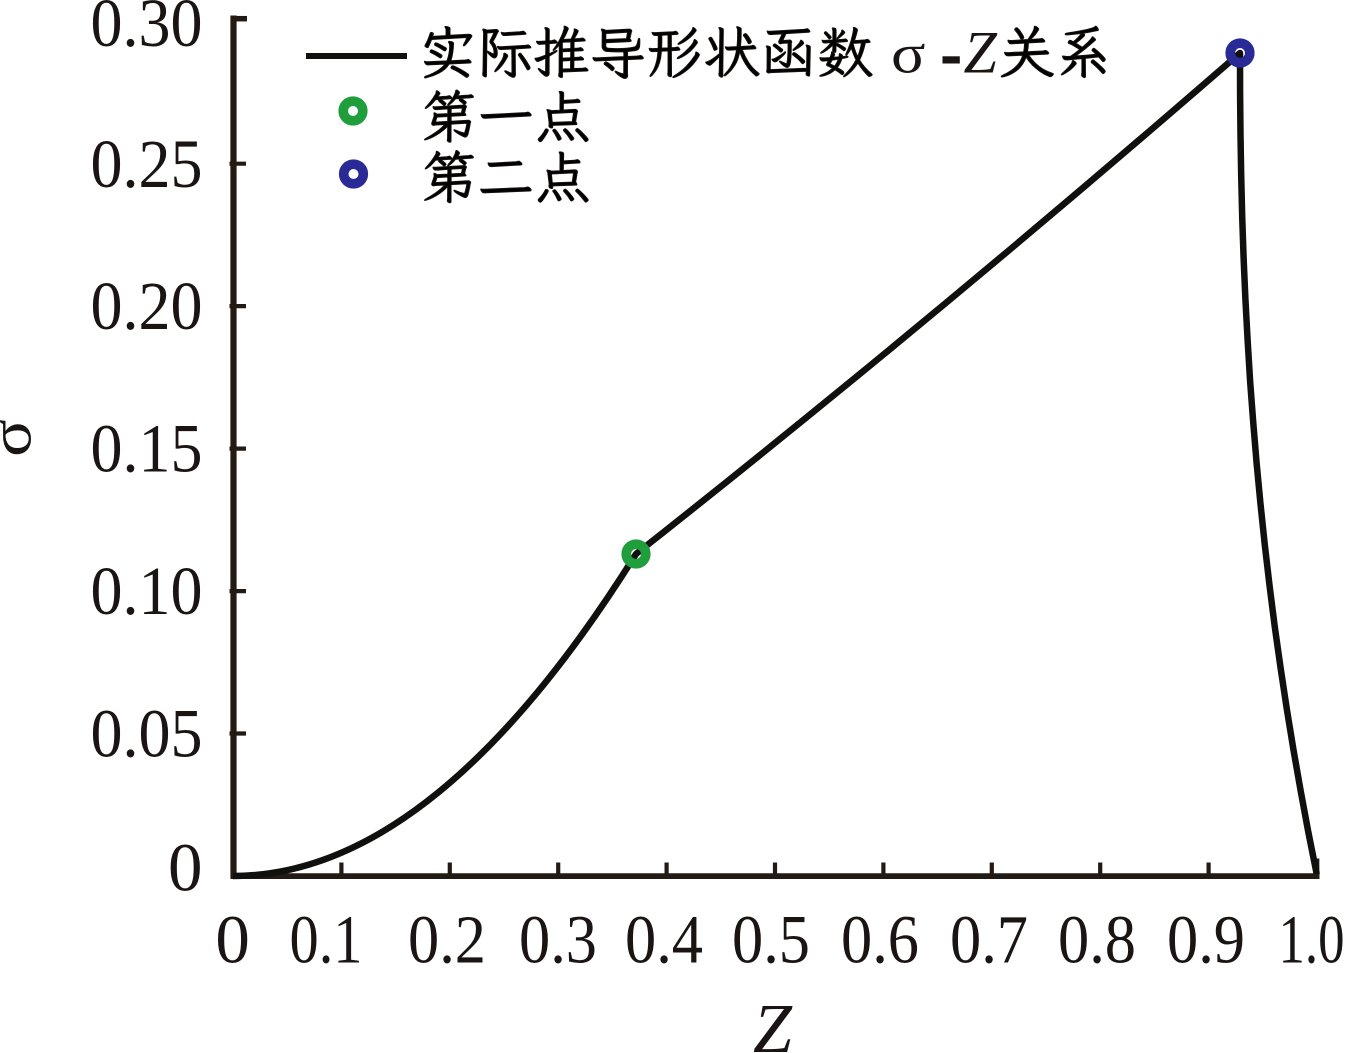  Describe the element at coordinates (147, 591) in the screenshot. I see `svg-text: 0.10` at that location.